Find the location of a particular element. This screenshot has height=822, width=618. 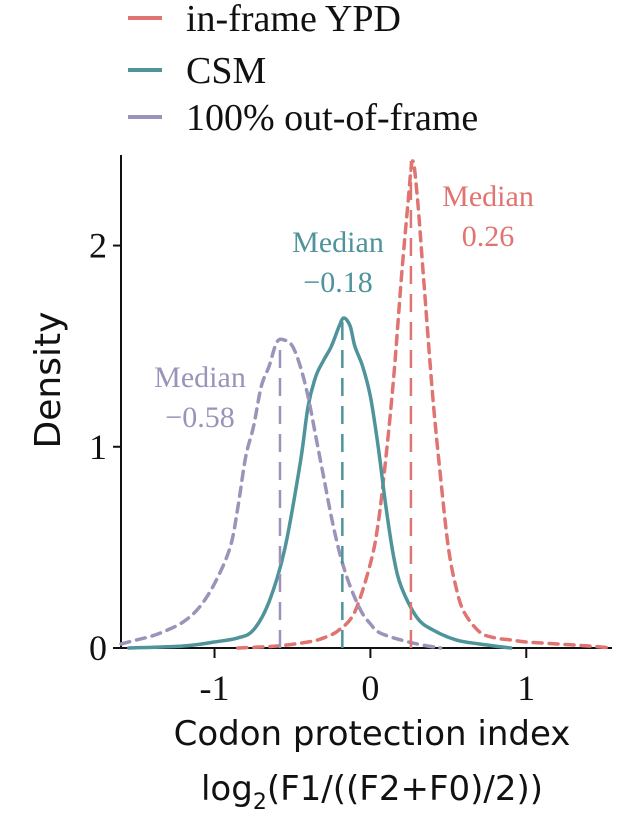

legend-label-csm: CSM is located at coordinates (226, 71).